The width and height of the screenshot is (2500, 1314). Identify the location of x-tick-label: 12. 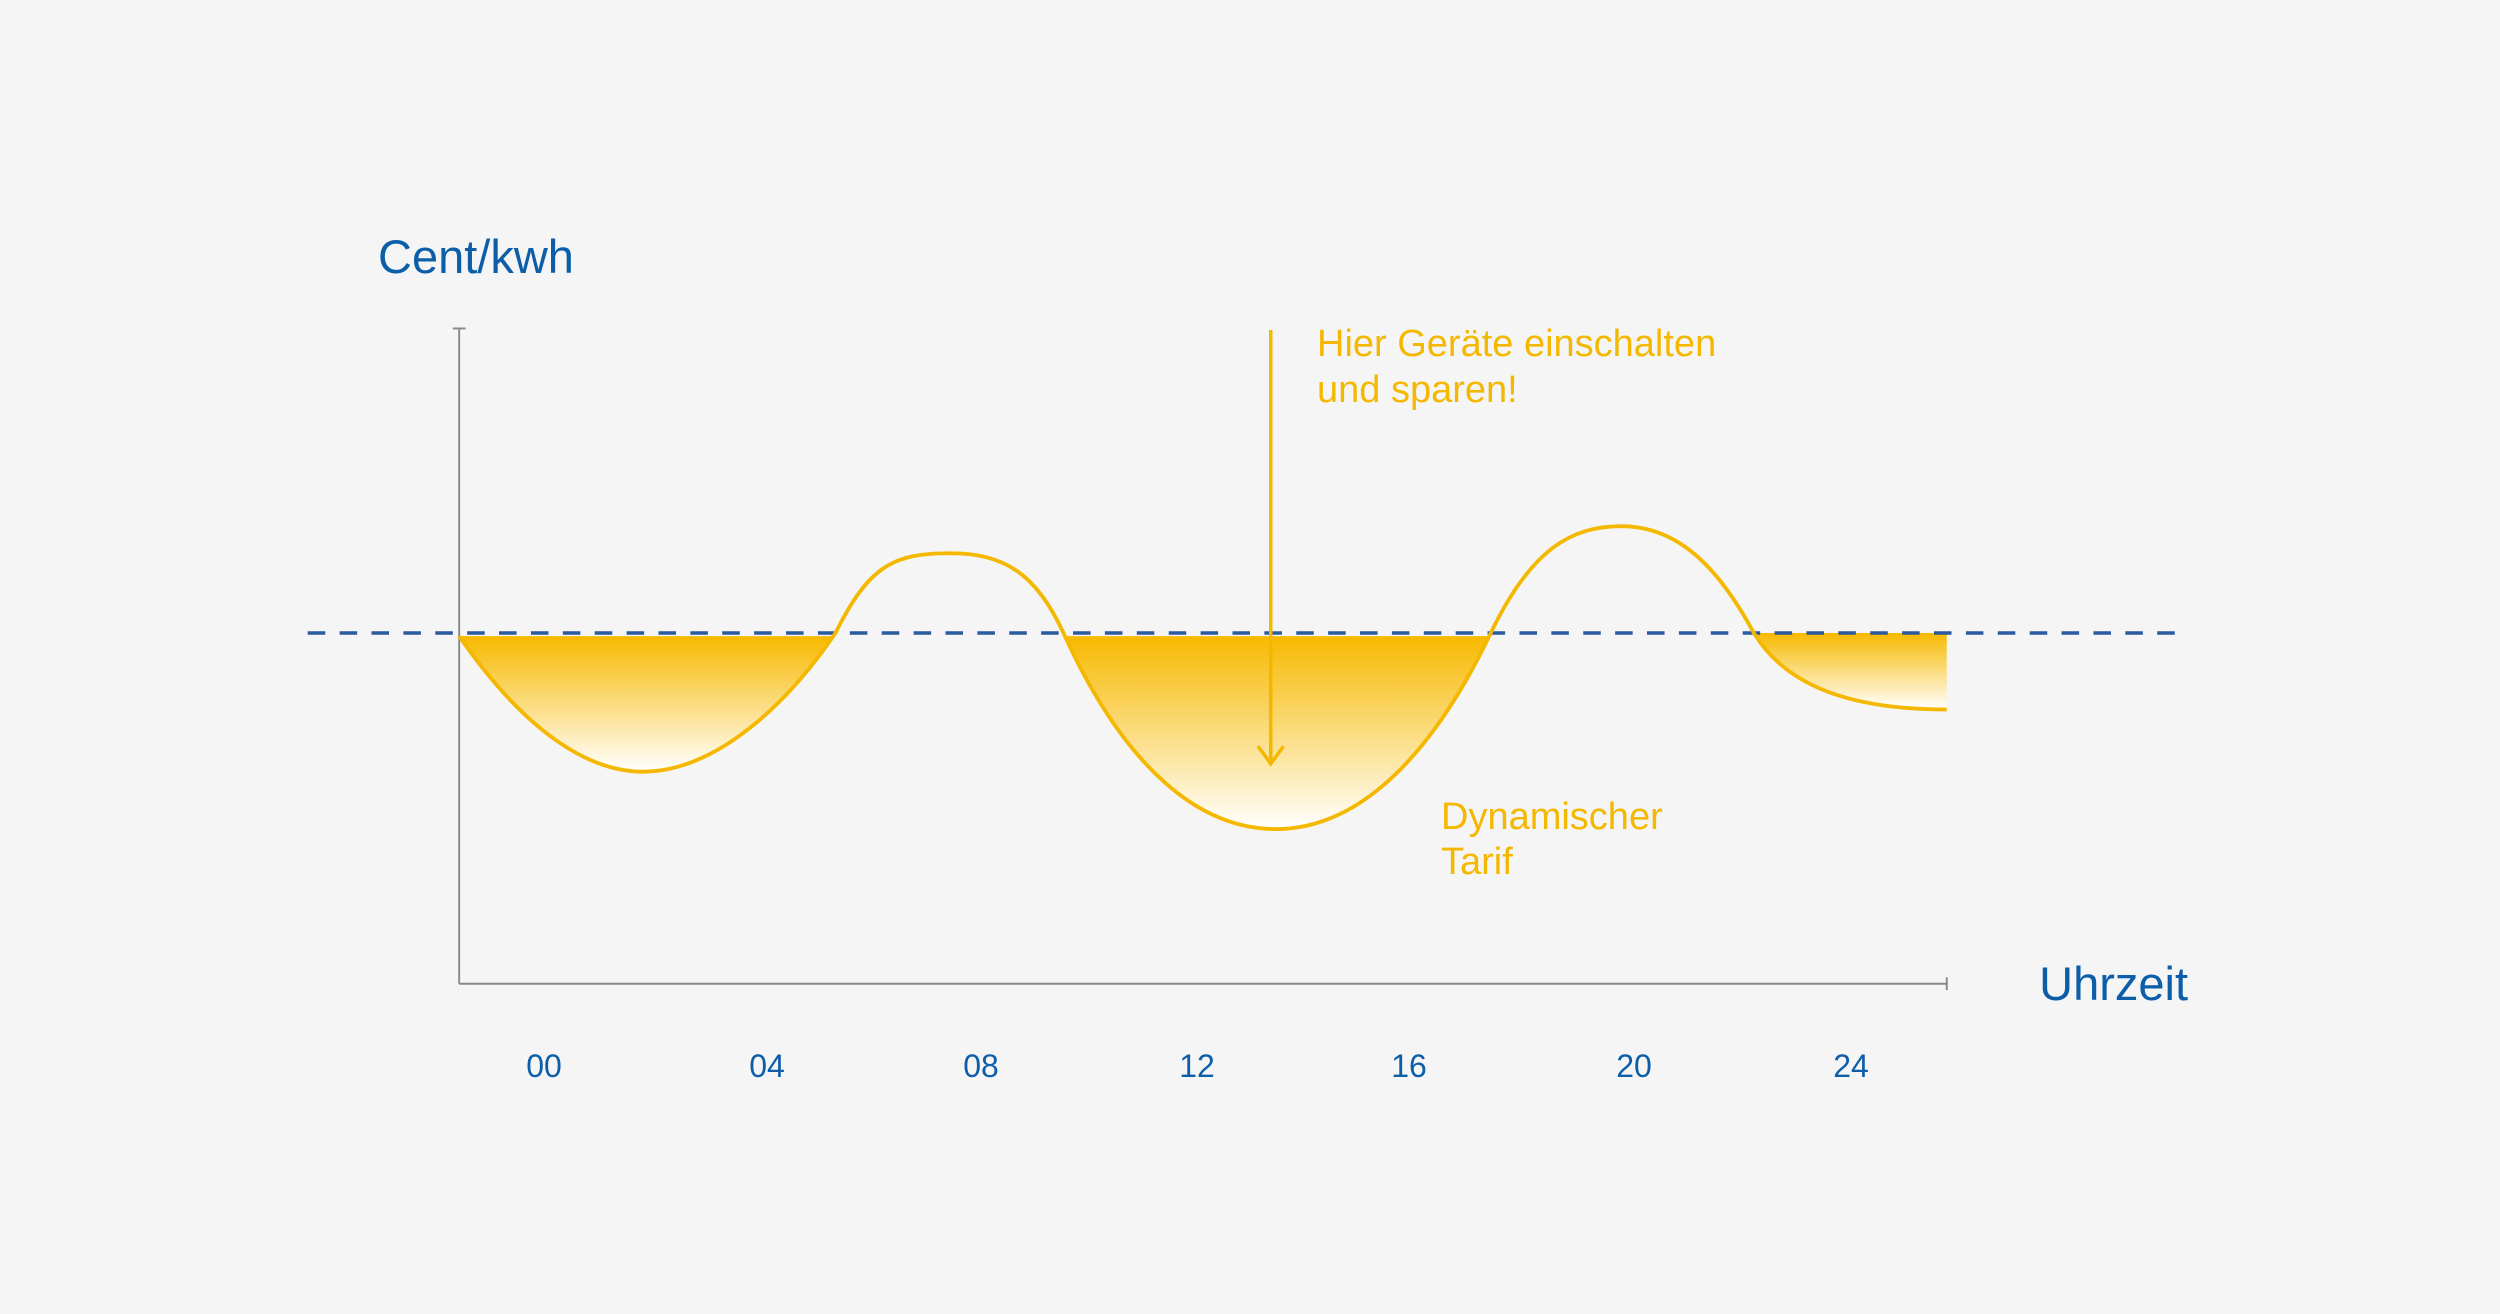
(1197, 1066).